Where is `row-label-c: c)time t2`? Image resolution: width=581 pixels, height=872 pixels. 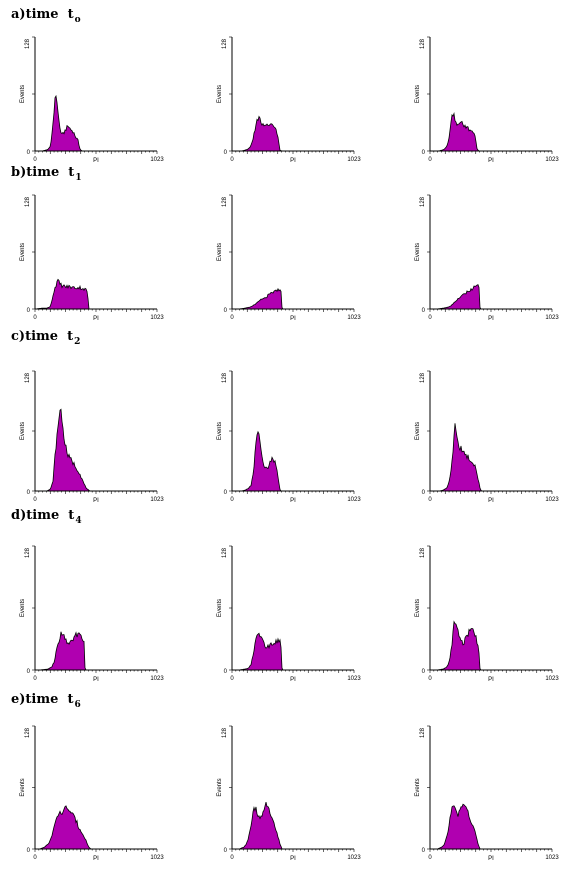
row-label-c: c)time t2 is located at coordinates (46, 338).